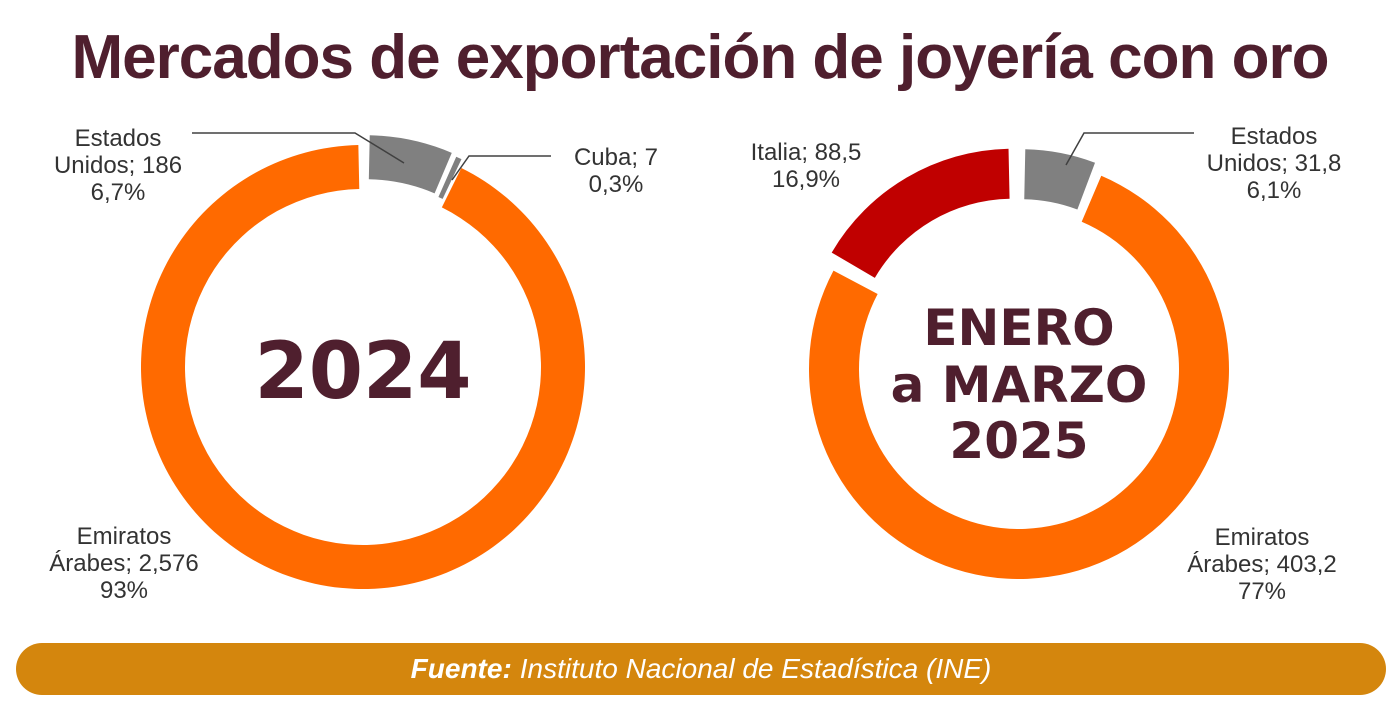 The image size is (1400, 710). What do you see at coordinates (616, 157) in the screenshot?
I see `slice-label-1-2-1: Cuba; 7` at bounding box center [616, 157].